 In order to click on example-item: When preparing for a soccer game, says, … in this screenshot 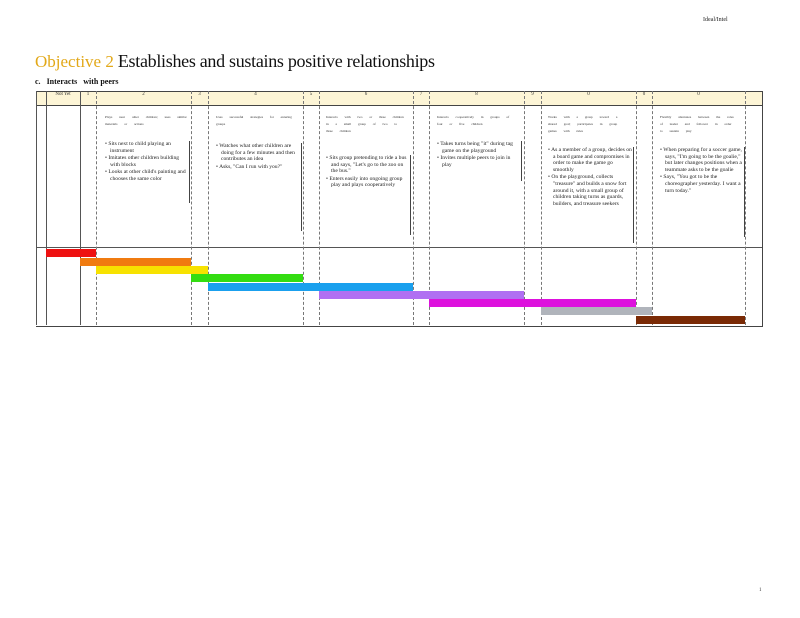, I will do `click(701, 160)`.